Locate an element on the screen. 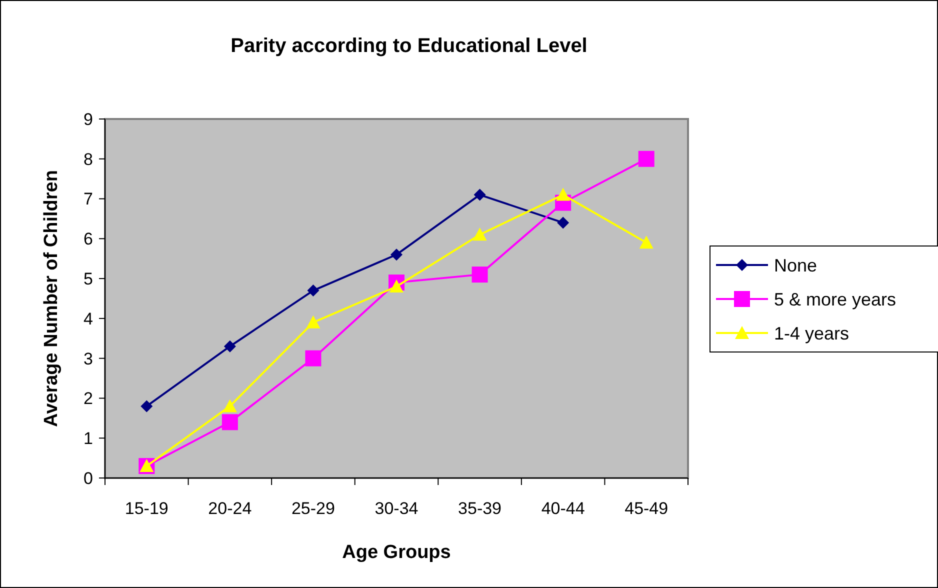 Image resolution: width=938 pixels, height=588 pixels. x-tick-label: 25-29 is located at coordinates (313, 508).